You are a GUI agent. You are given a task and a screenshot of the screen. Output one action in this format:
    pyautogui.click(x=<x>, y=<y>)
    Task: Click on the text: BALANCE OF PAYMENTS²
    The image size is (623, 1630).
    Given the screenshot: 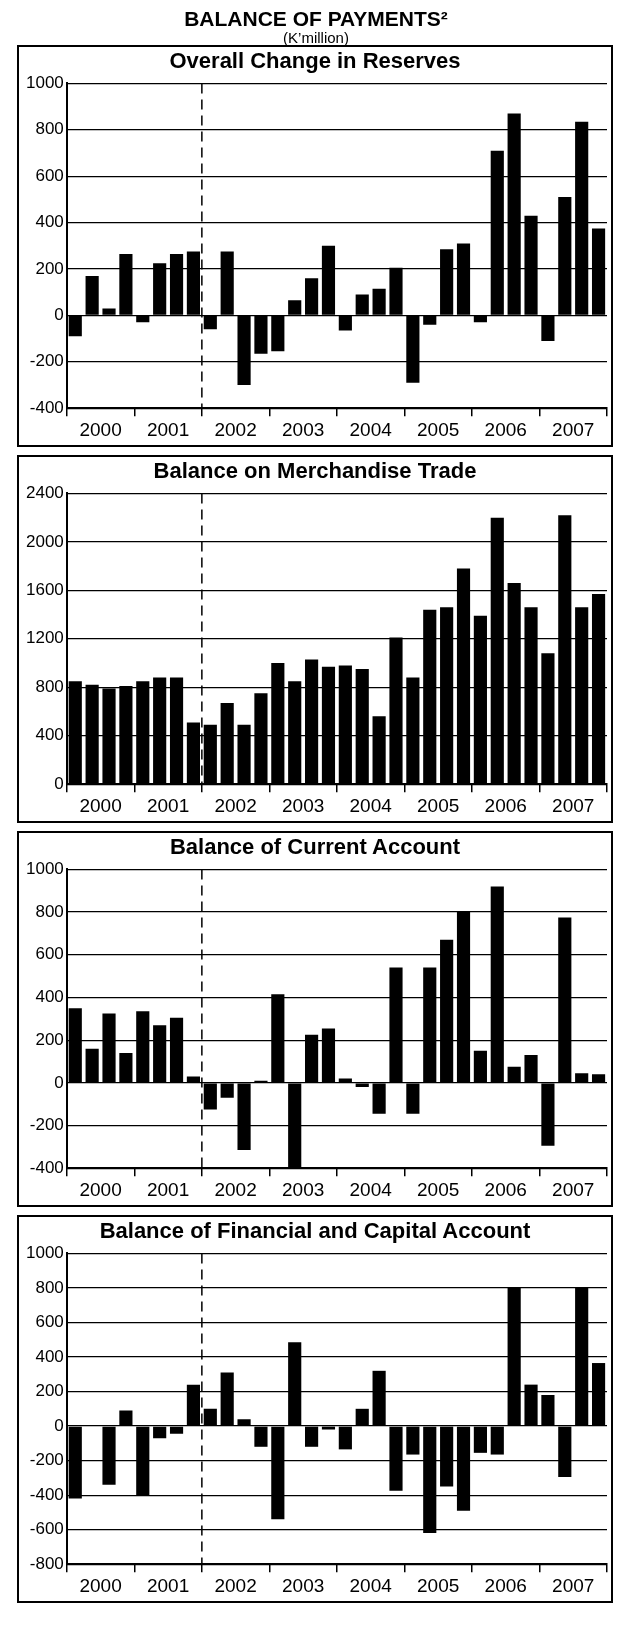 What is the action you would take?
    pyautogui.click(x=316, y=18)
    